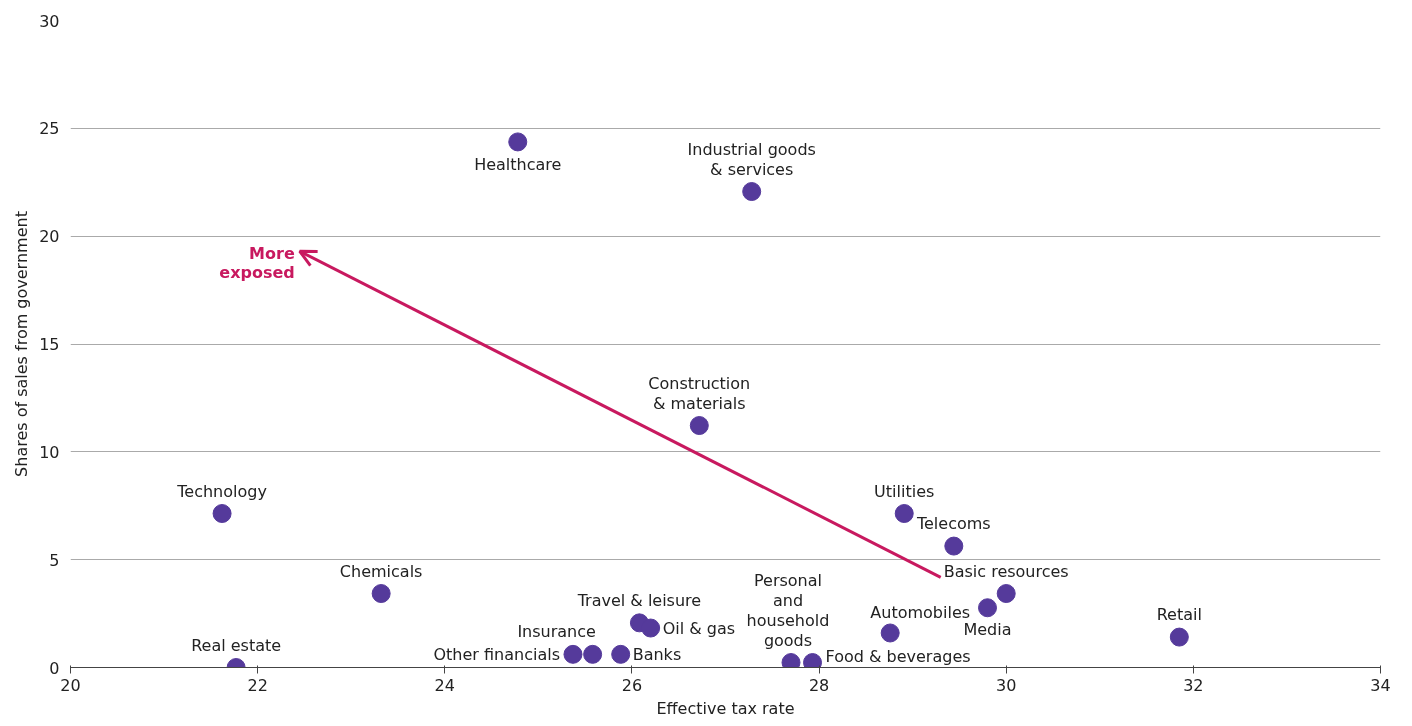 Image resolution: width=1412 pixels, height=726 pixels. Describe the element at coordinates (49, 452) in the screenshot. I see `y-tick-label: 10` at that location.